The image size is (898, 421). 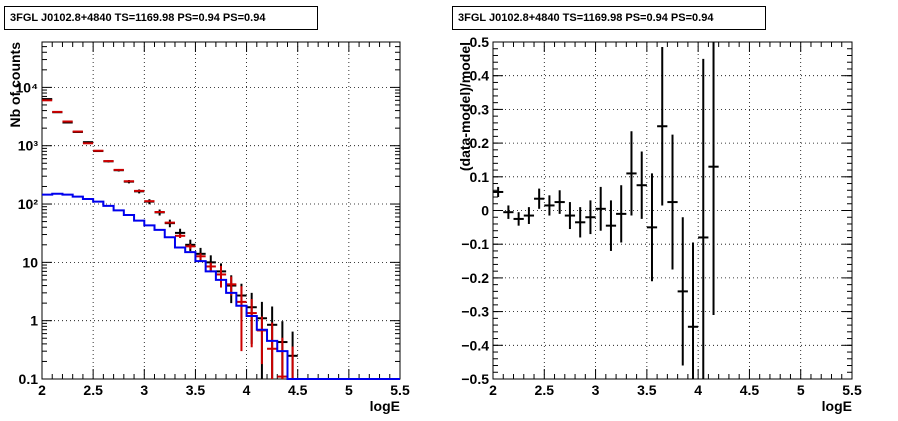 What do you see at coordinates (480, 42) in the screenshot?
I see `y-tick-label: 0.5` at bounding box center [480, 42].